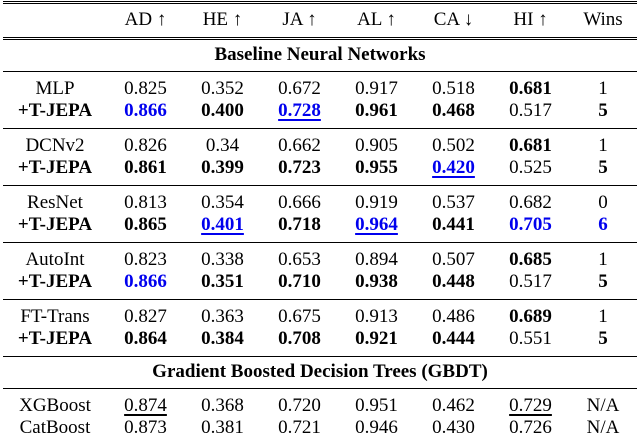  What do you see at coordinates (222, 281) in the screenshot?
I see `value-cell: 0.351` at bounding box center [222, 281].